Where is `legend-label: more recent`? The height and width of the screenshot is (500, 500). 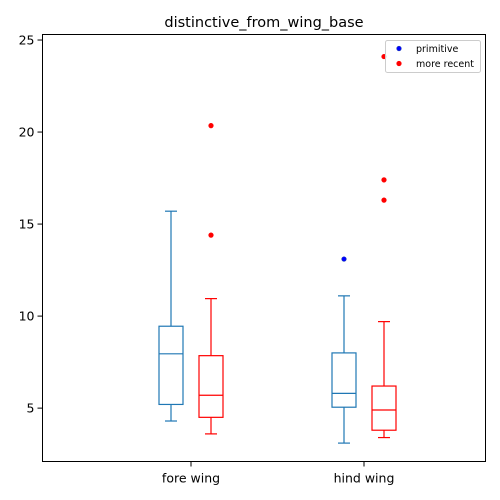 legend-label: more recent is located at coordinates (445, 64).